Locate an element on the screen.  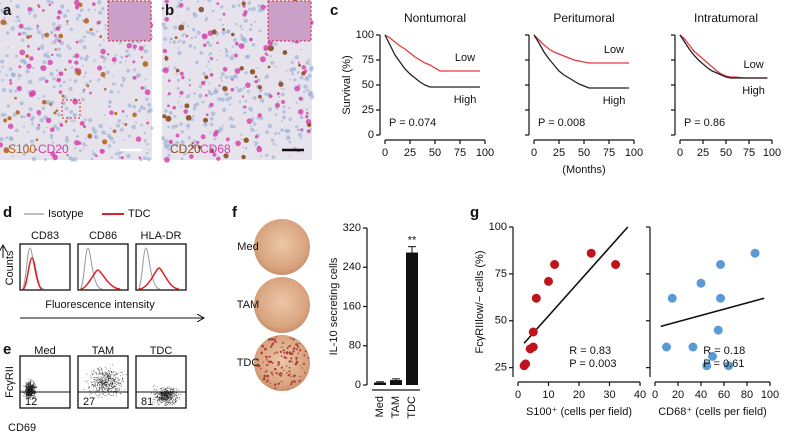
x-tick-label: 50 is located at coordinates (726, 153).